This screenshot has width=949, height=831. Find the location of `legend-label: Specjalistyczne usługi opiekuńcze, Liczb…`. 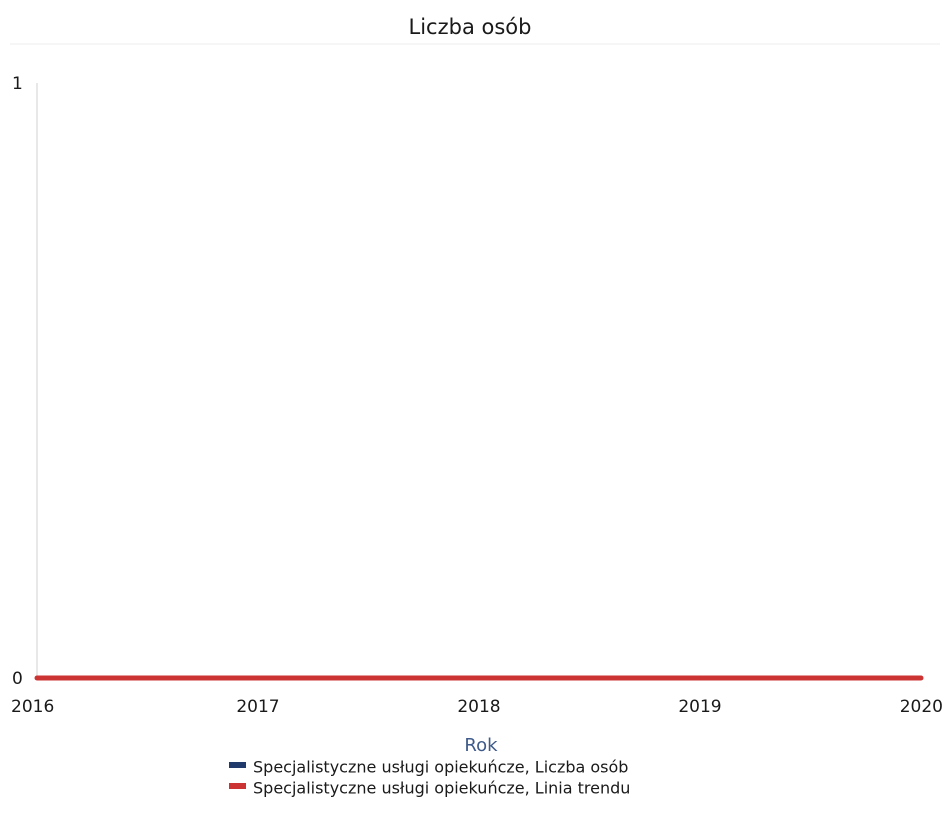

legend-label: Specjalistyczne usługi opiekuńcze, Liczb… is located at coordinates (440, 767).